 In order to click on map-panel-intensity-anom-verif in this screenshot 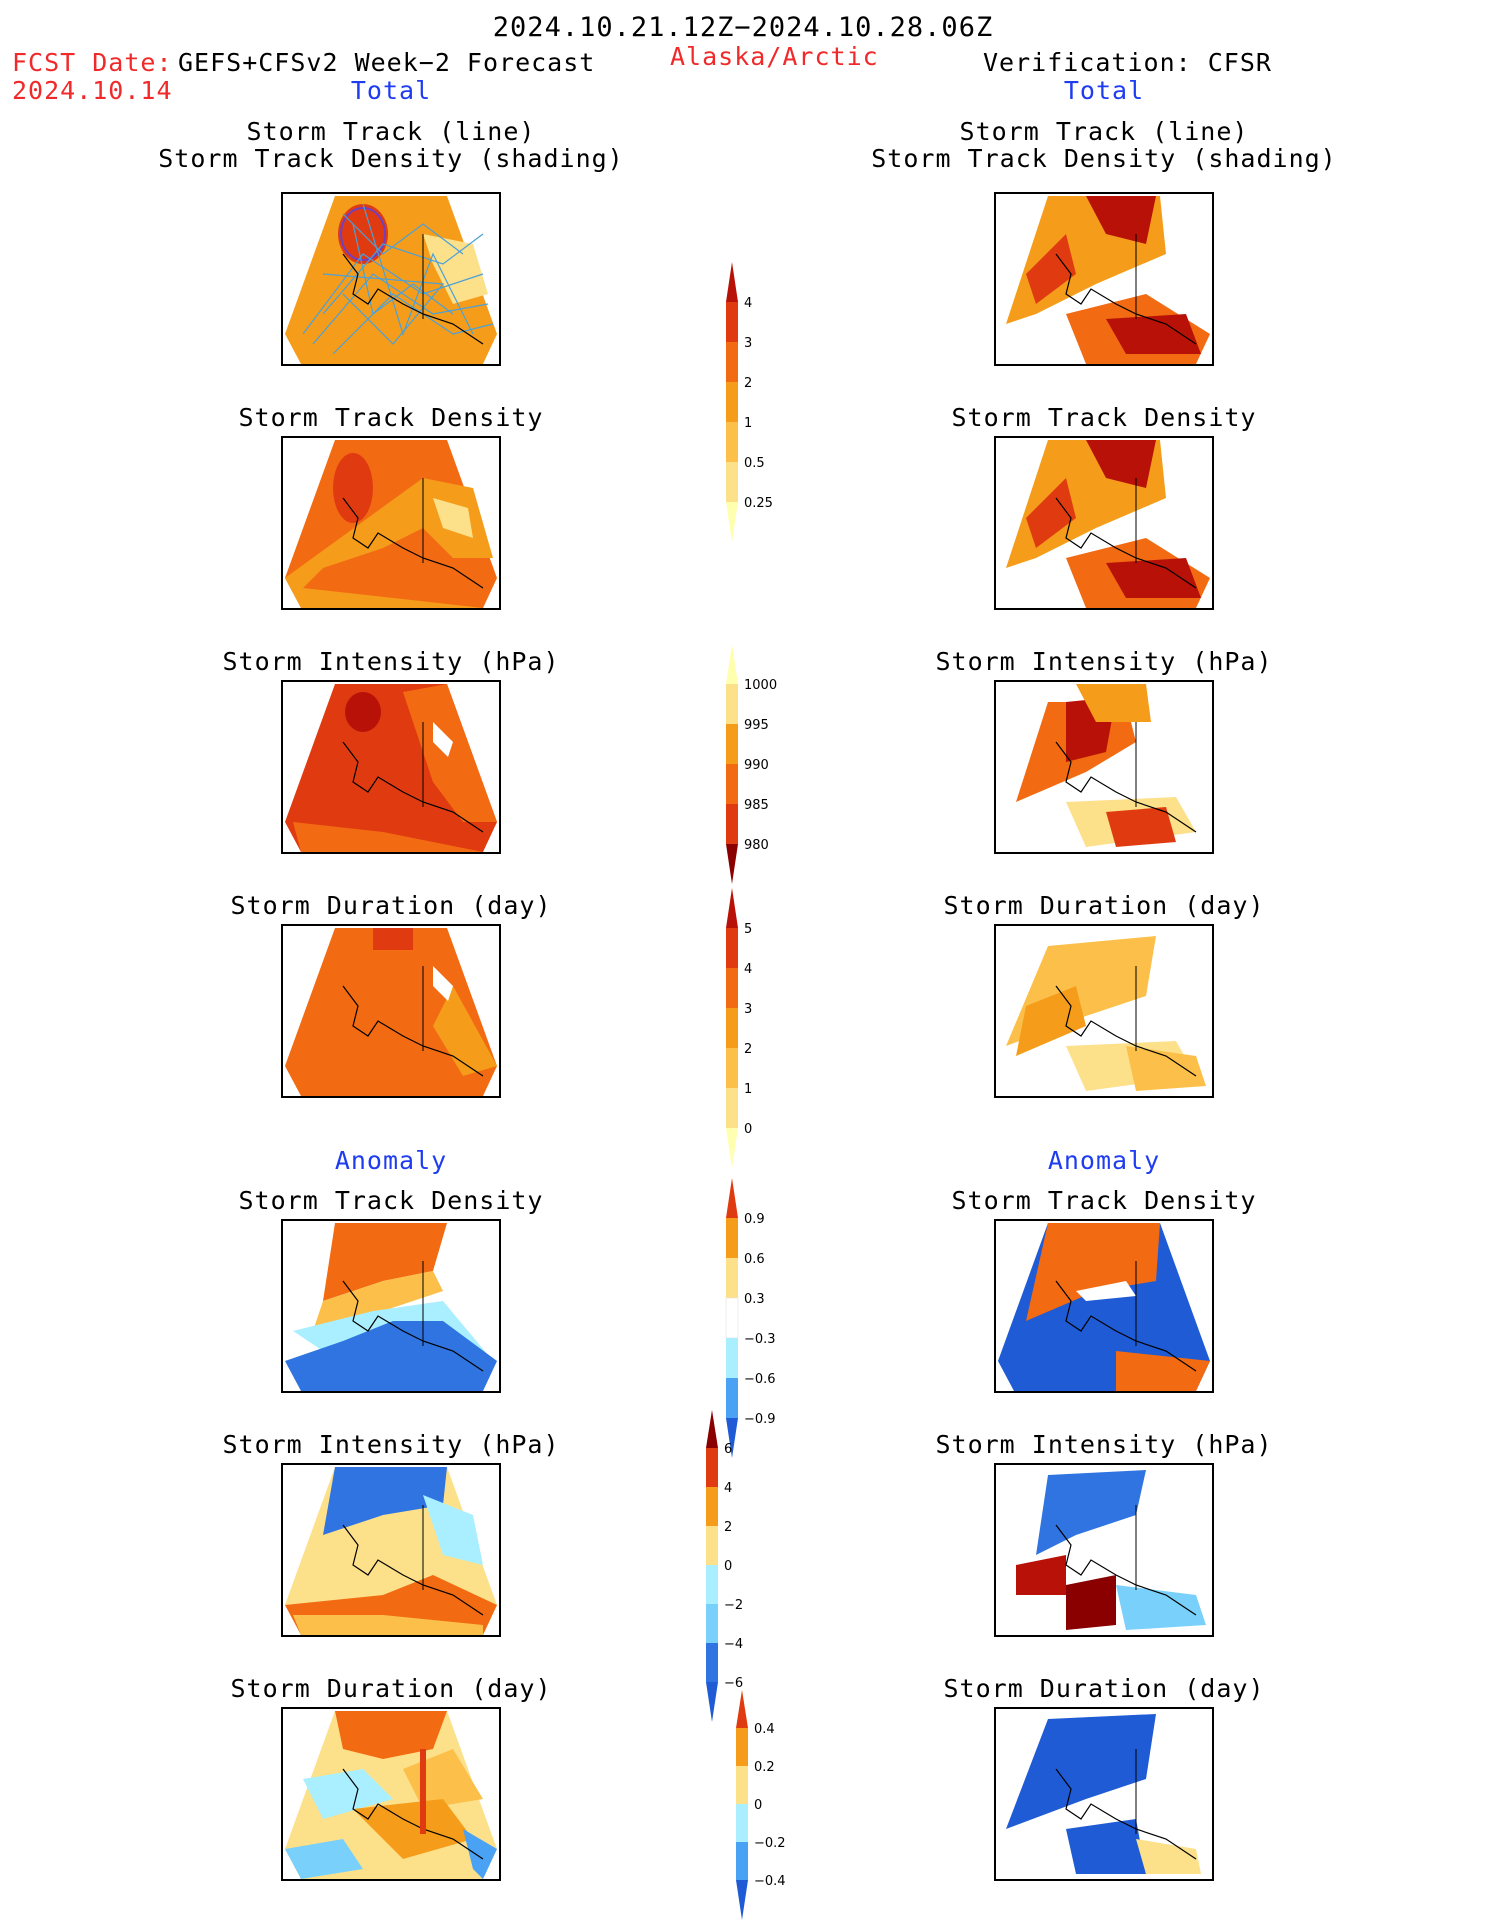, I will do `click(1104, 1550)`.